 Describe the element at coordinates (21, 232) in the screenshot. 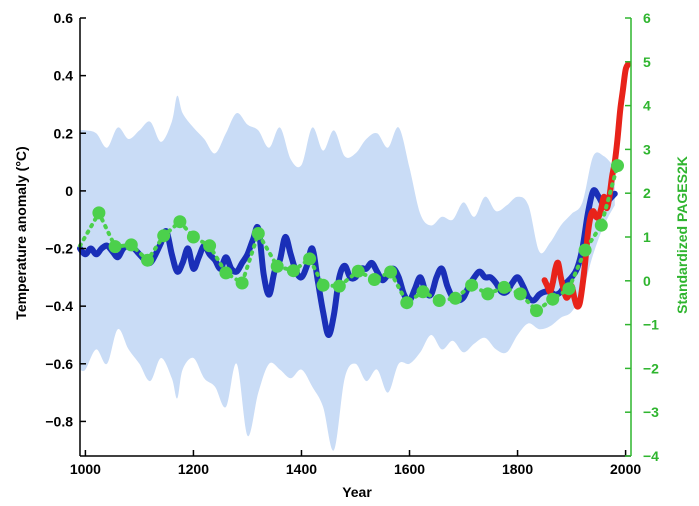

I see `y-axis-label: Temperature anomaly (°C)` at that location.